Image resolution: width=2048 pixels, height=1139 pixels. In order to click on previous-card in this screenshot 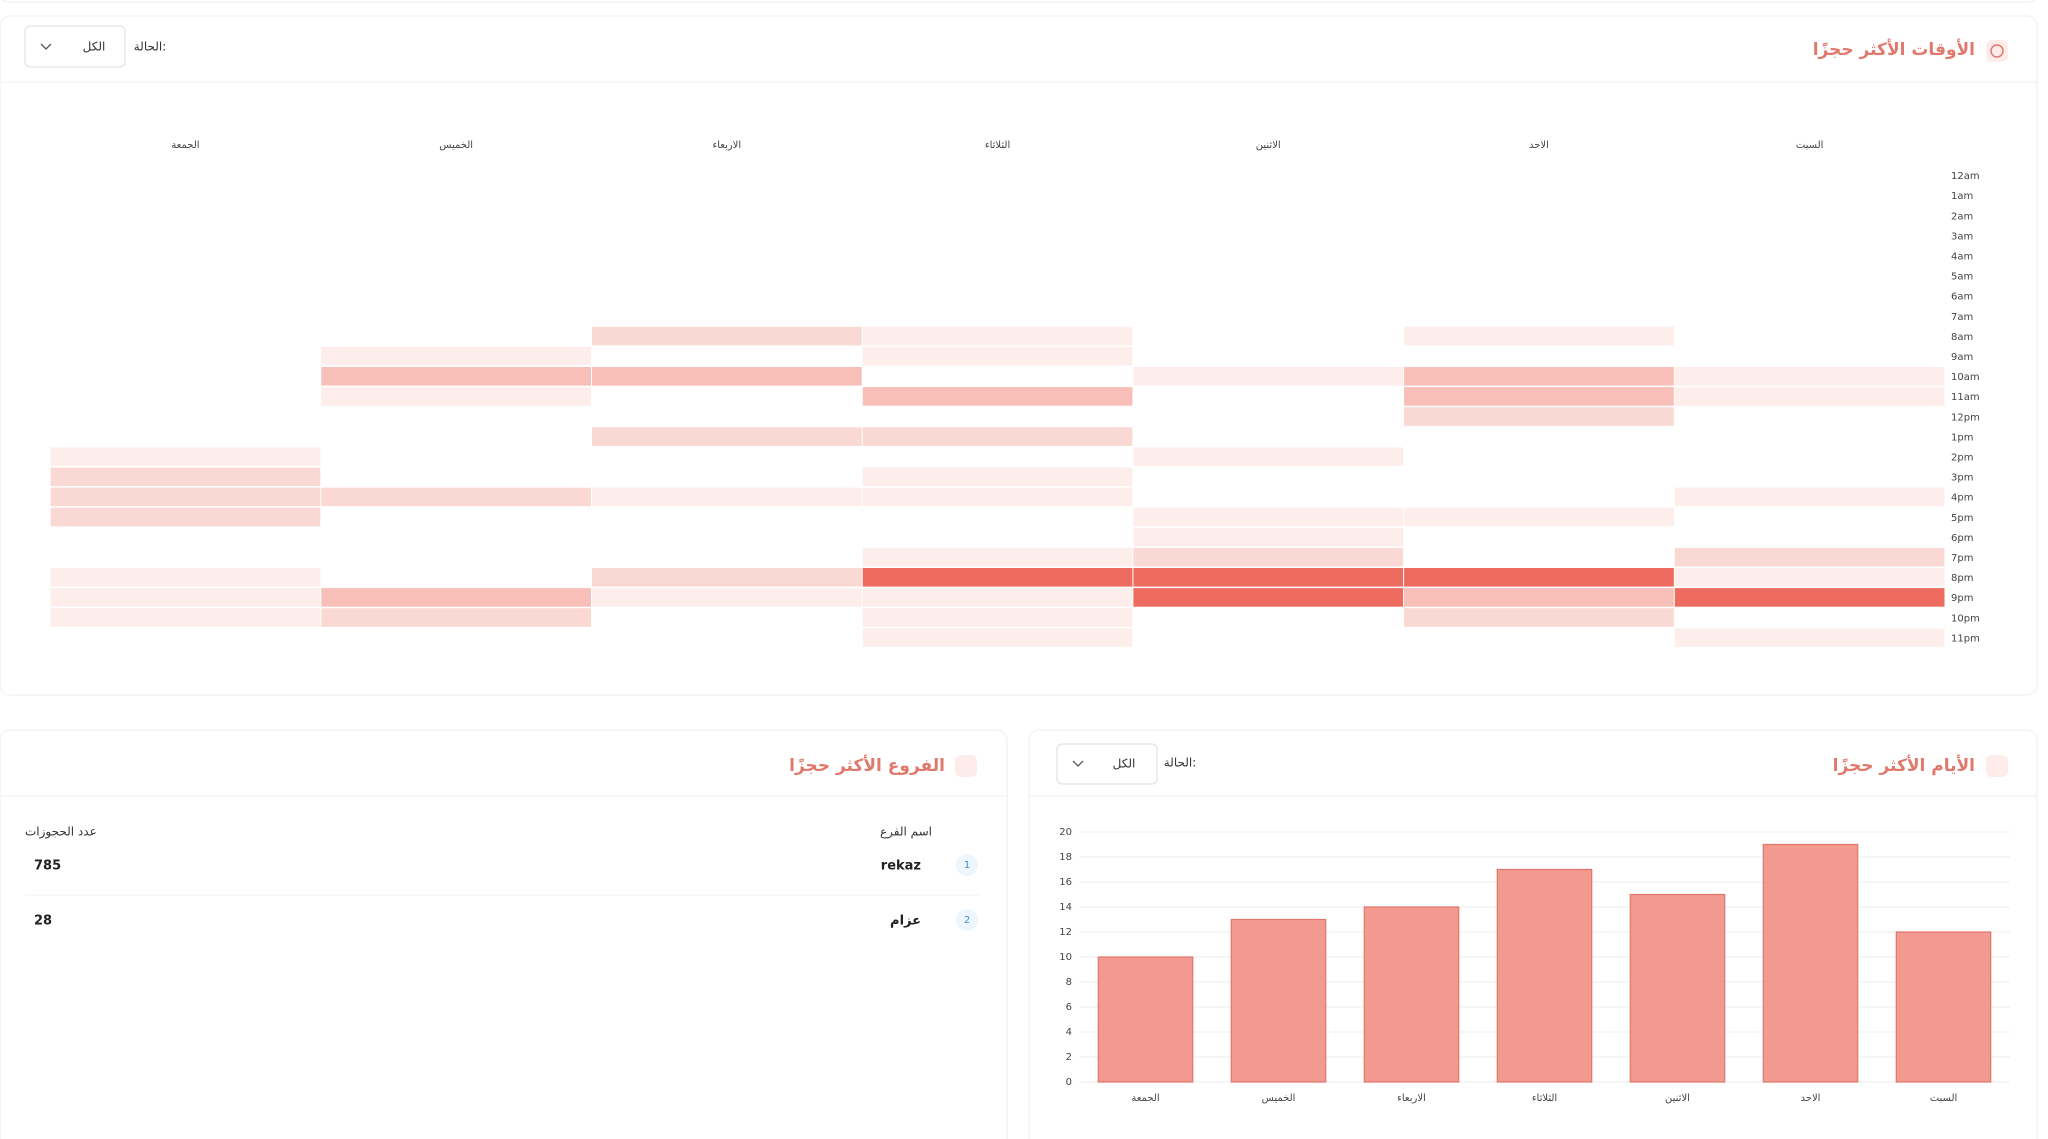, I will do `click(1018, 1)`.